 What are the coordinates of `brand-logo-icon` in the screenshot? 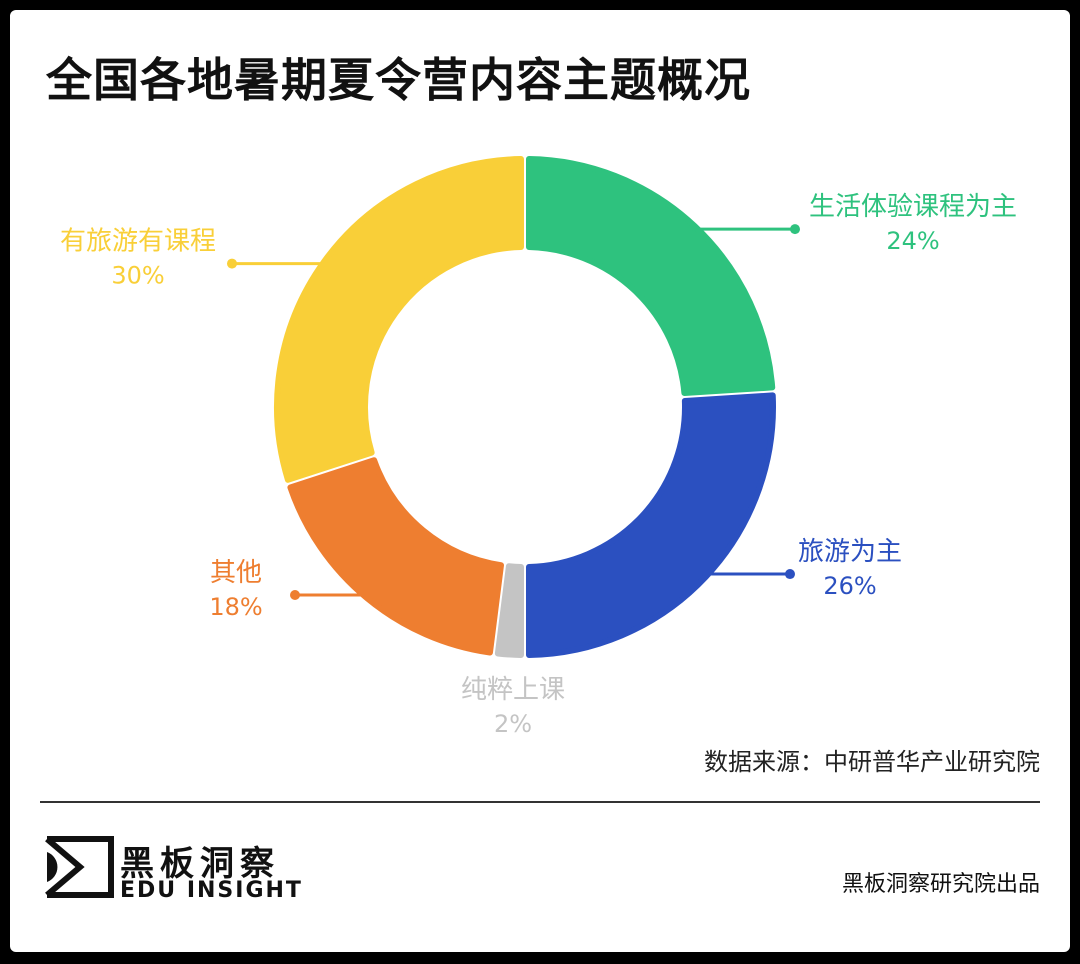 It's located at (79, 867).